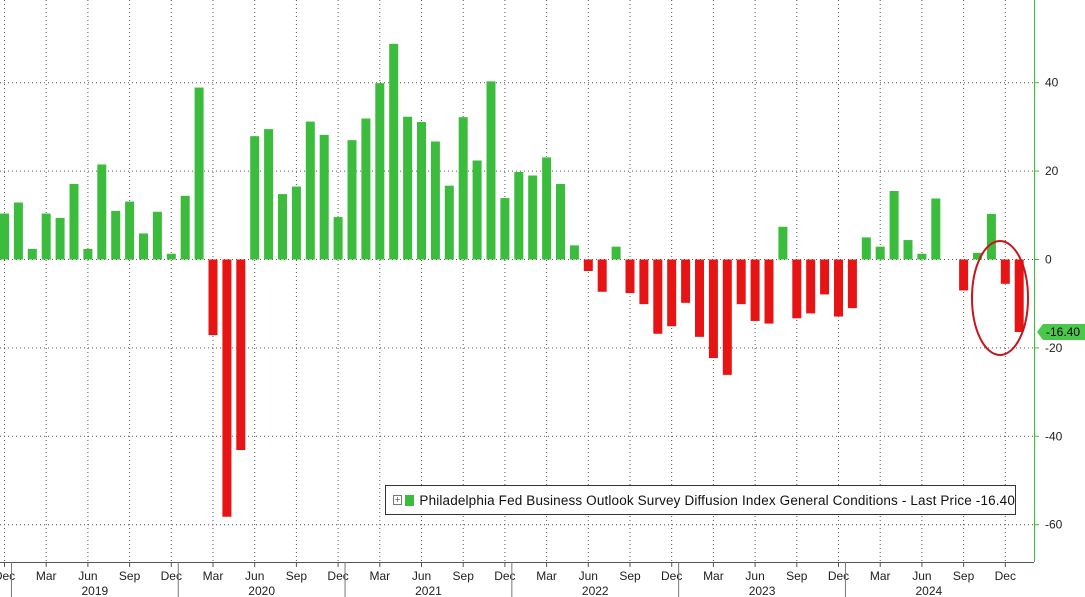 Image resolution: width=1085 pixels, height=597 pixels. Describe the element at coordinates (1048, 304) in the screenshot. I see `y-axis-ticks: 40 20 0 -20 -40 -60` at that location.